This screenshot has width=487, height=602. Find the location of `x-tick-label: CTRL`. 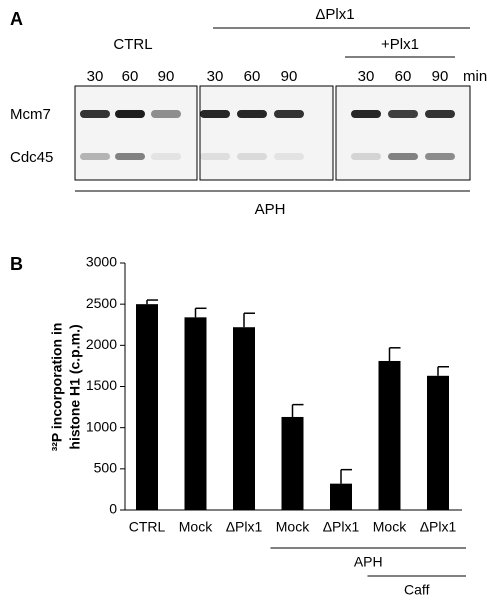

x-tick-label: CTRL is located at coordinates (147, 527).